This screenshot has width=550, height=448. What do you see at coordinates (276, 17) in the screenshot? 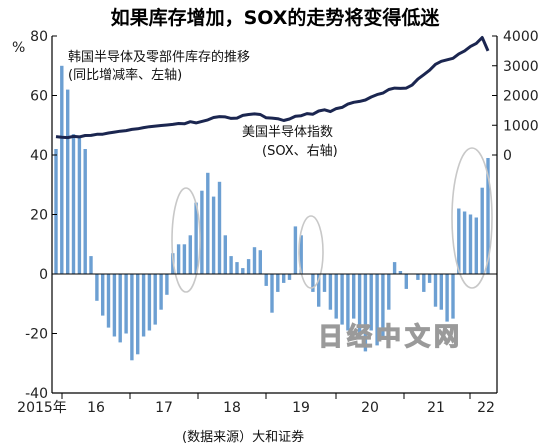
I see `chart-title: 如果库存增加，SOX的走势将变得低迷` at bounding box center [276, 17].